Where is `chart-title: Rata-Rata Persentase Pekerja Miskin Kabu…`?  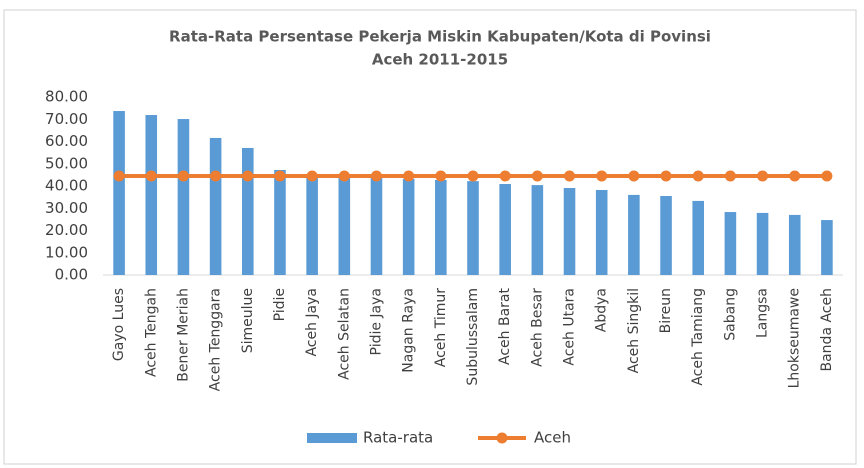
chart-title: Rata-Rata Persentase Pekerja Miskin Kabu… is located at coordinates (440, 37).